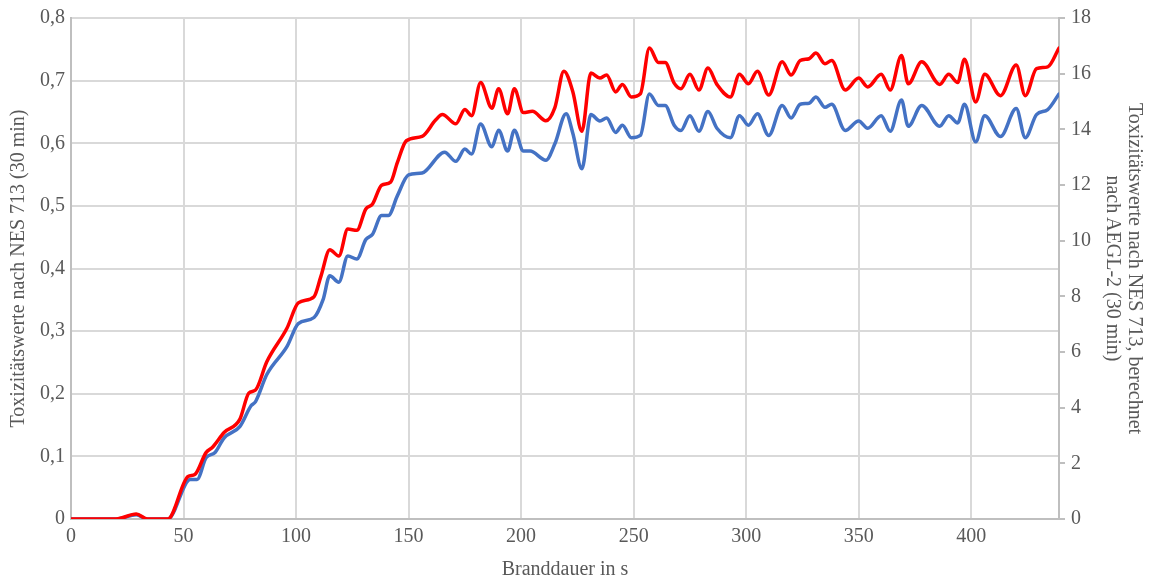 Image resolution: width=1153 pixels, height=587 pixels. What do you see at coordinates (1076, 294) in the screenshot?
I see `y2-tick-label: 8` at bounding box center [1076, 294].